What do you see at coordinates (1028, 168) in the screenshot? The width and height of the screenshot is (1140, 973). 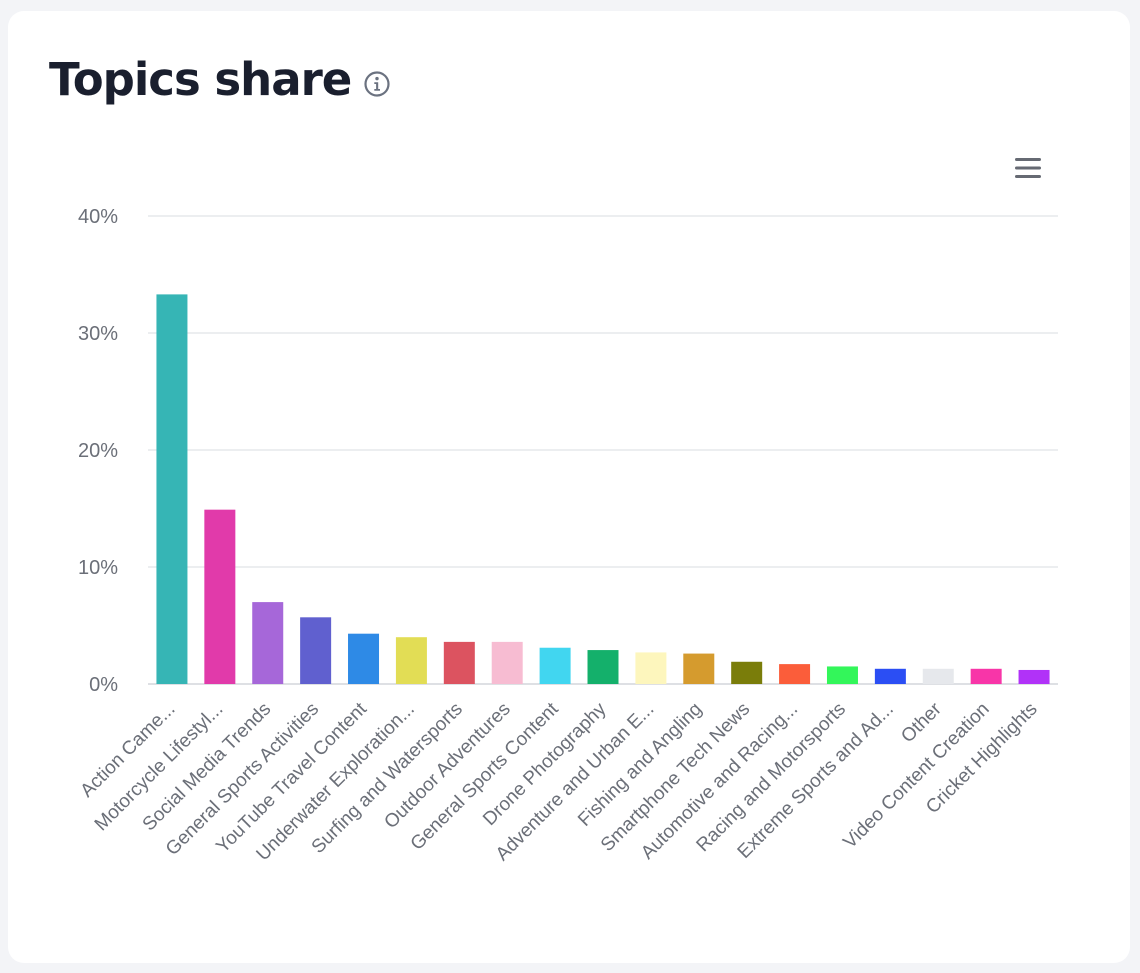 I see `hamburger-menu-icon` at bounding box center [1028, 168].